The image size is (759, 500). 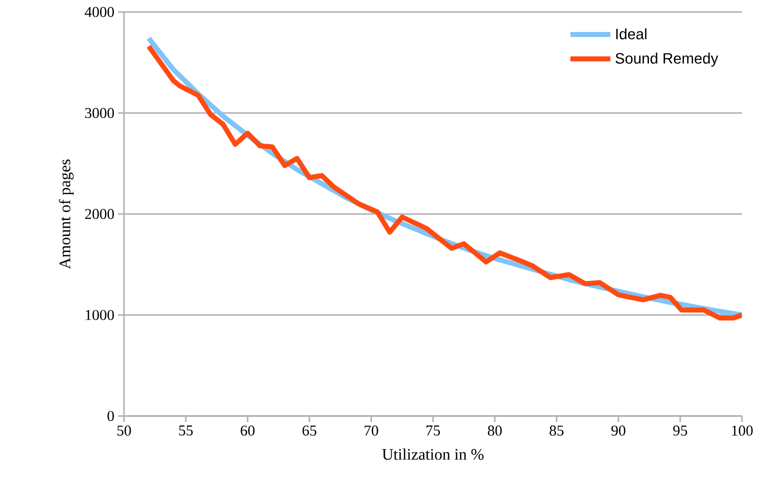 What do you see at coordinates (495, 431) in the screenshot?
I see `x-tick-label: 80` at bounding box center [495, 431].